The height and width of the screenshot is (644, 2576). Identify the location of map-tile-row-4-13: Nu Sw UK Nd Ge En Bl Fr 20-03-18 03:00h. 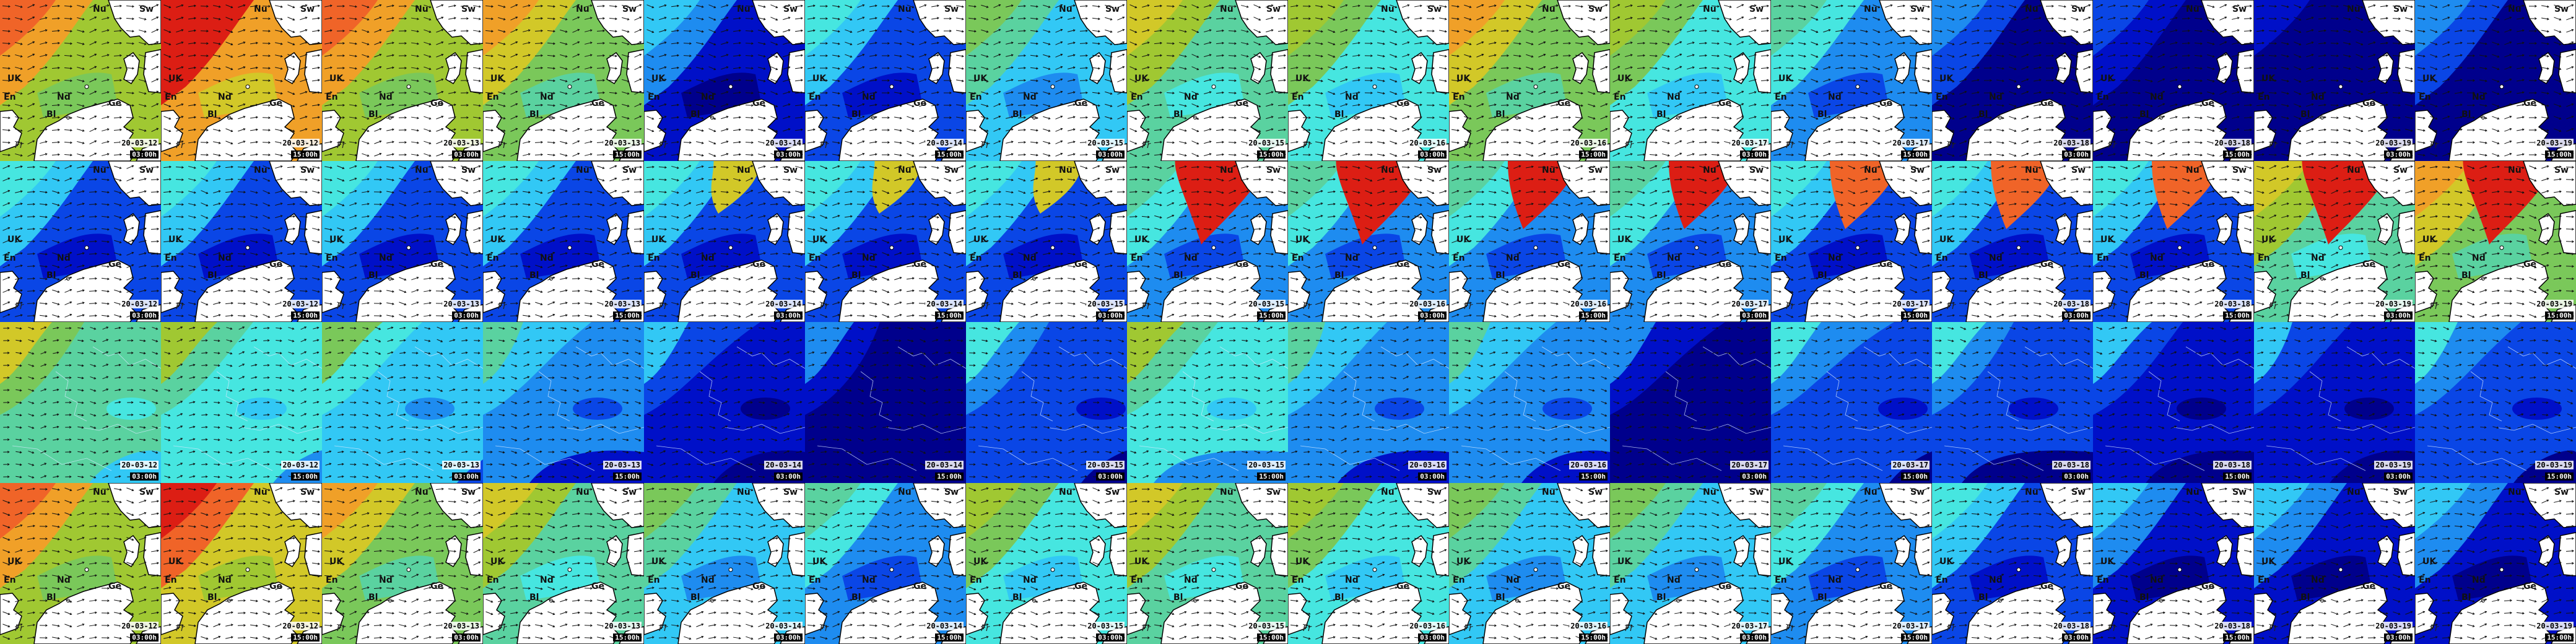
(2012, 563).